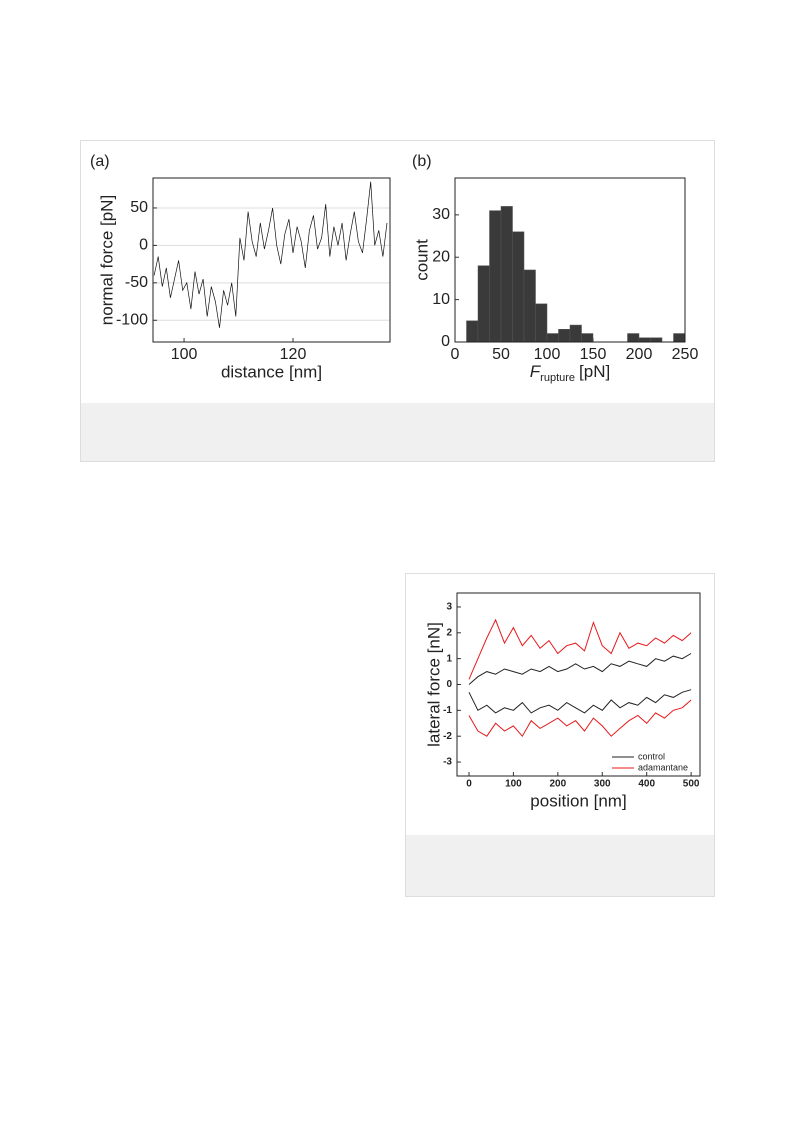 This screenshot has width=793, height=1123. Describe the element at coordinates (447, 762) in the screenshot. I see `y-tick-label: -3` at that location.